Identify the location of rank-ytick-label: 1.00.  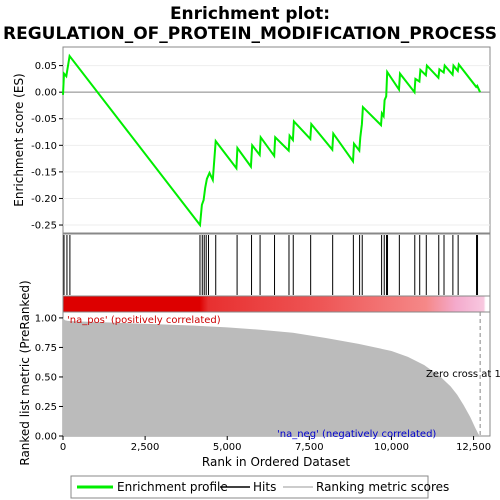
(46, 318).